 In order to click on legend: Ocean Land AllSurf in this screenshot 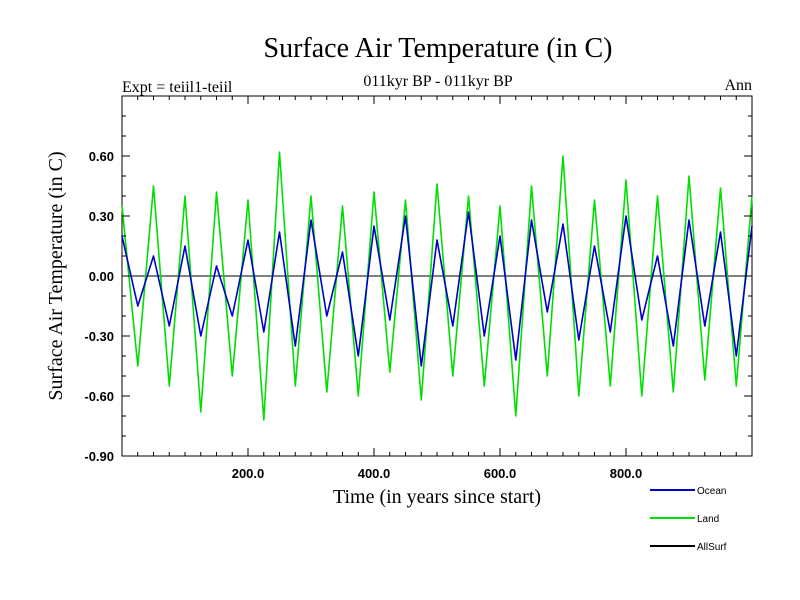, I will do `click(688, 519)`.